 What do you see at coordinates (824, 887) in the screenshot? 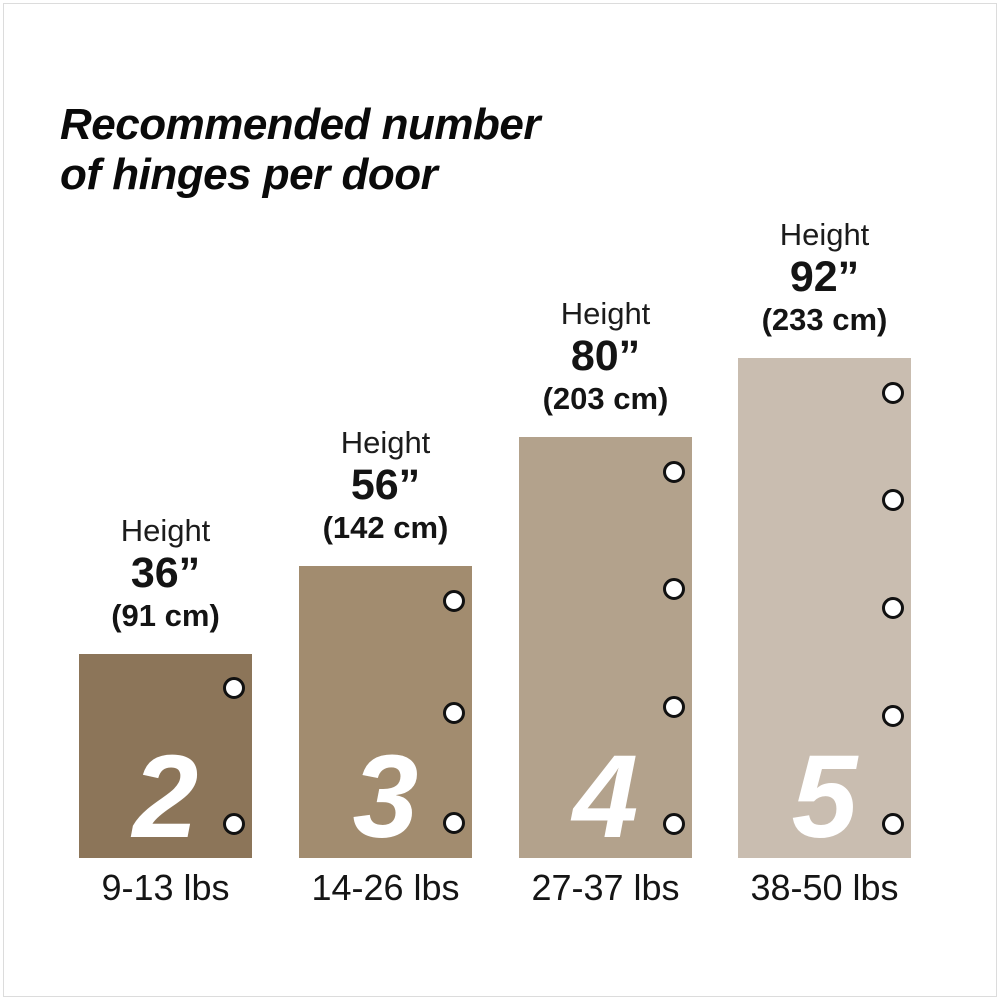
I see `weight-range-label: 38-50 lbs` at bounding box center [824, 887].